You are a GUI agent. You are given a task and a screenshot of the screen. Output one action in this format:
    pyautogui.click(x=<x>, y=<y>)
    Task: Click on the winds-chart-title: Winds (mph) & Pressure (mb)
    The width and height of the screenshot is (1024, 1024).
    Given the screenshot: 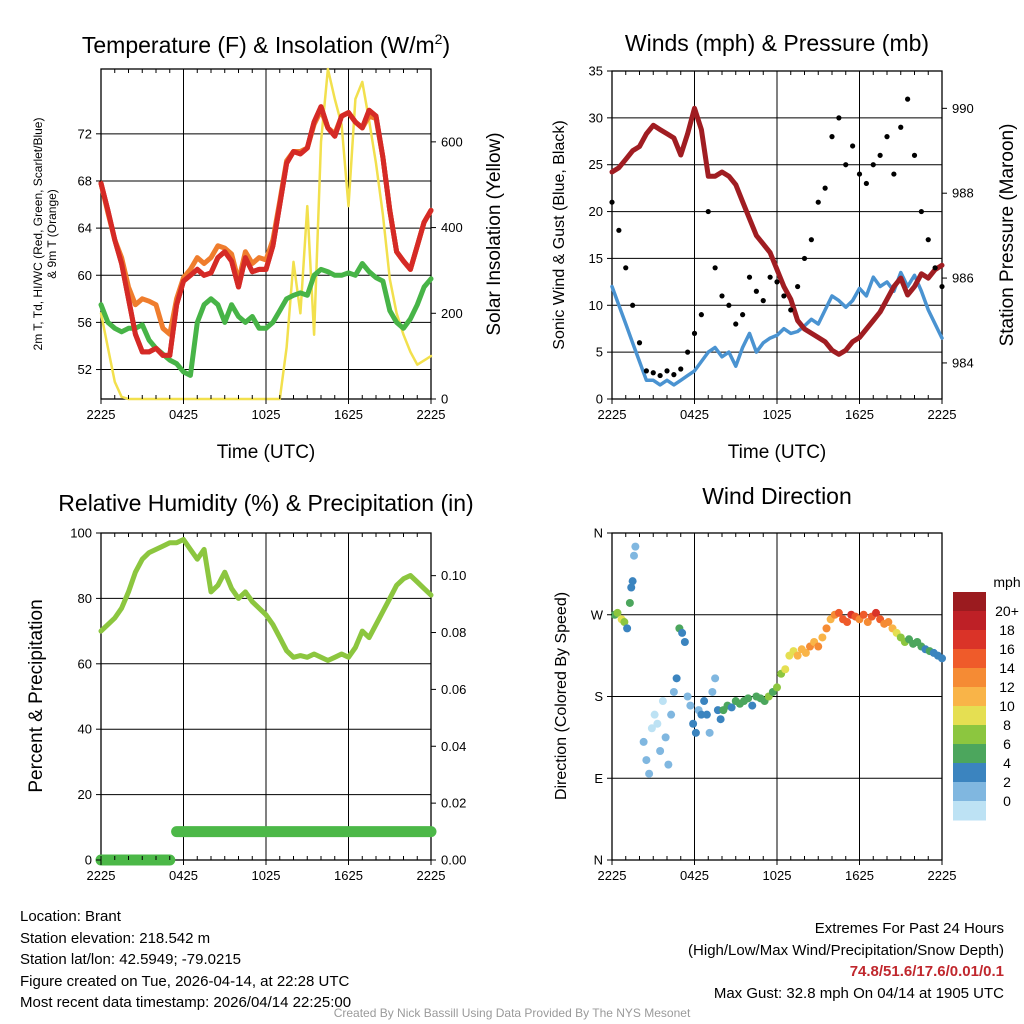 What is the action you would take?
    pyautogui.click(x=777, y=43)
    